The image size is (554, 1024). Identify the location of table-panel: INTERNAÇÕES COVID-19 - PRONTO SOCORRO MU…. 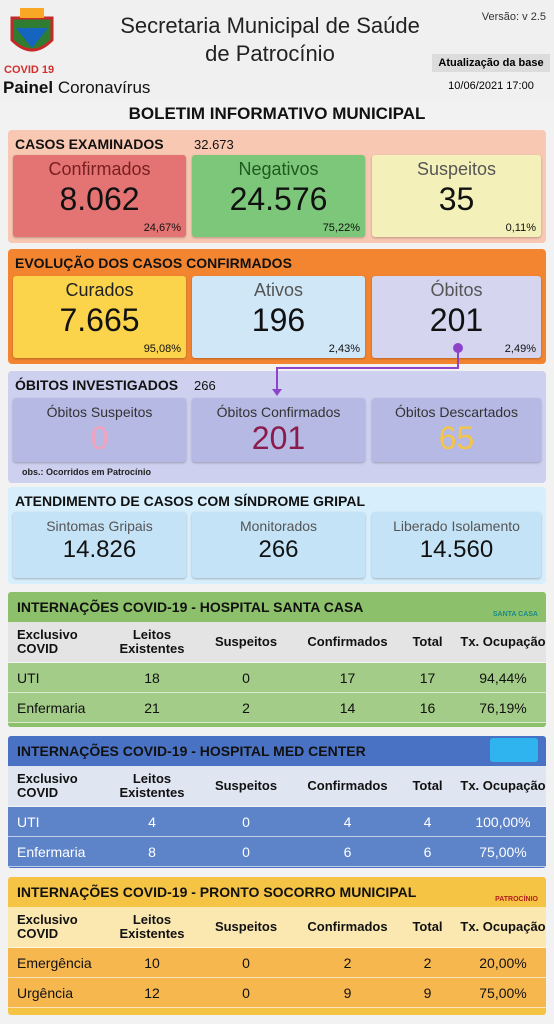
(277, 946).